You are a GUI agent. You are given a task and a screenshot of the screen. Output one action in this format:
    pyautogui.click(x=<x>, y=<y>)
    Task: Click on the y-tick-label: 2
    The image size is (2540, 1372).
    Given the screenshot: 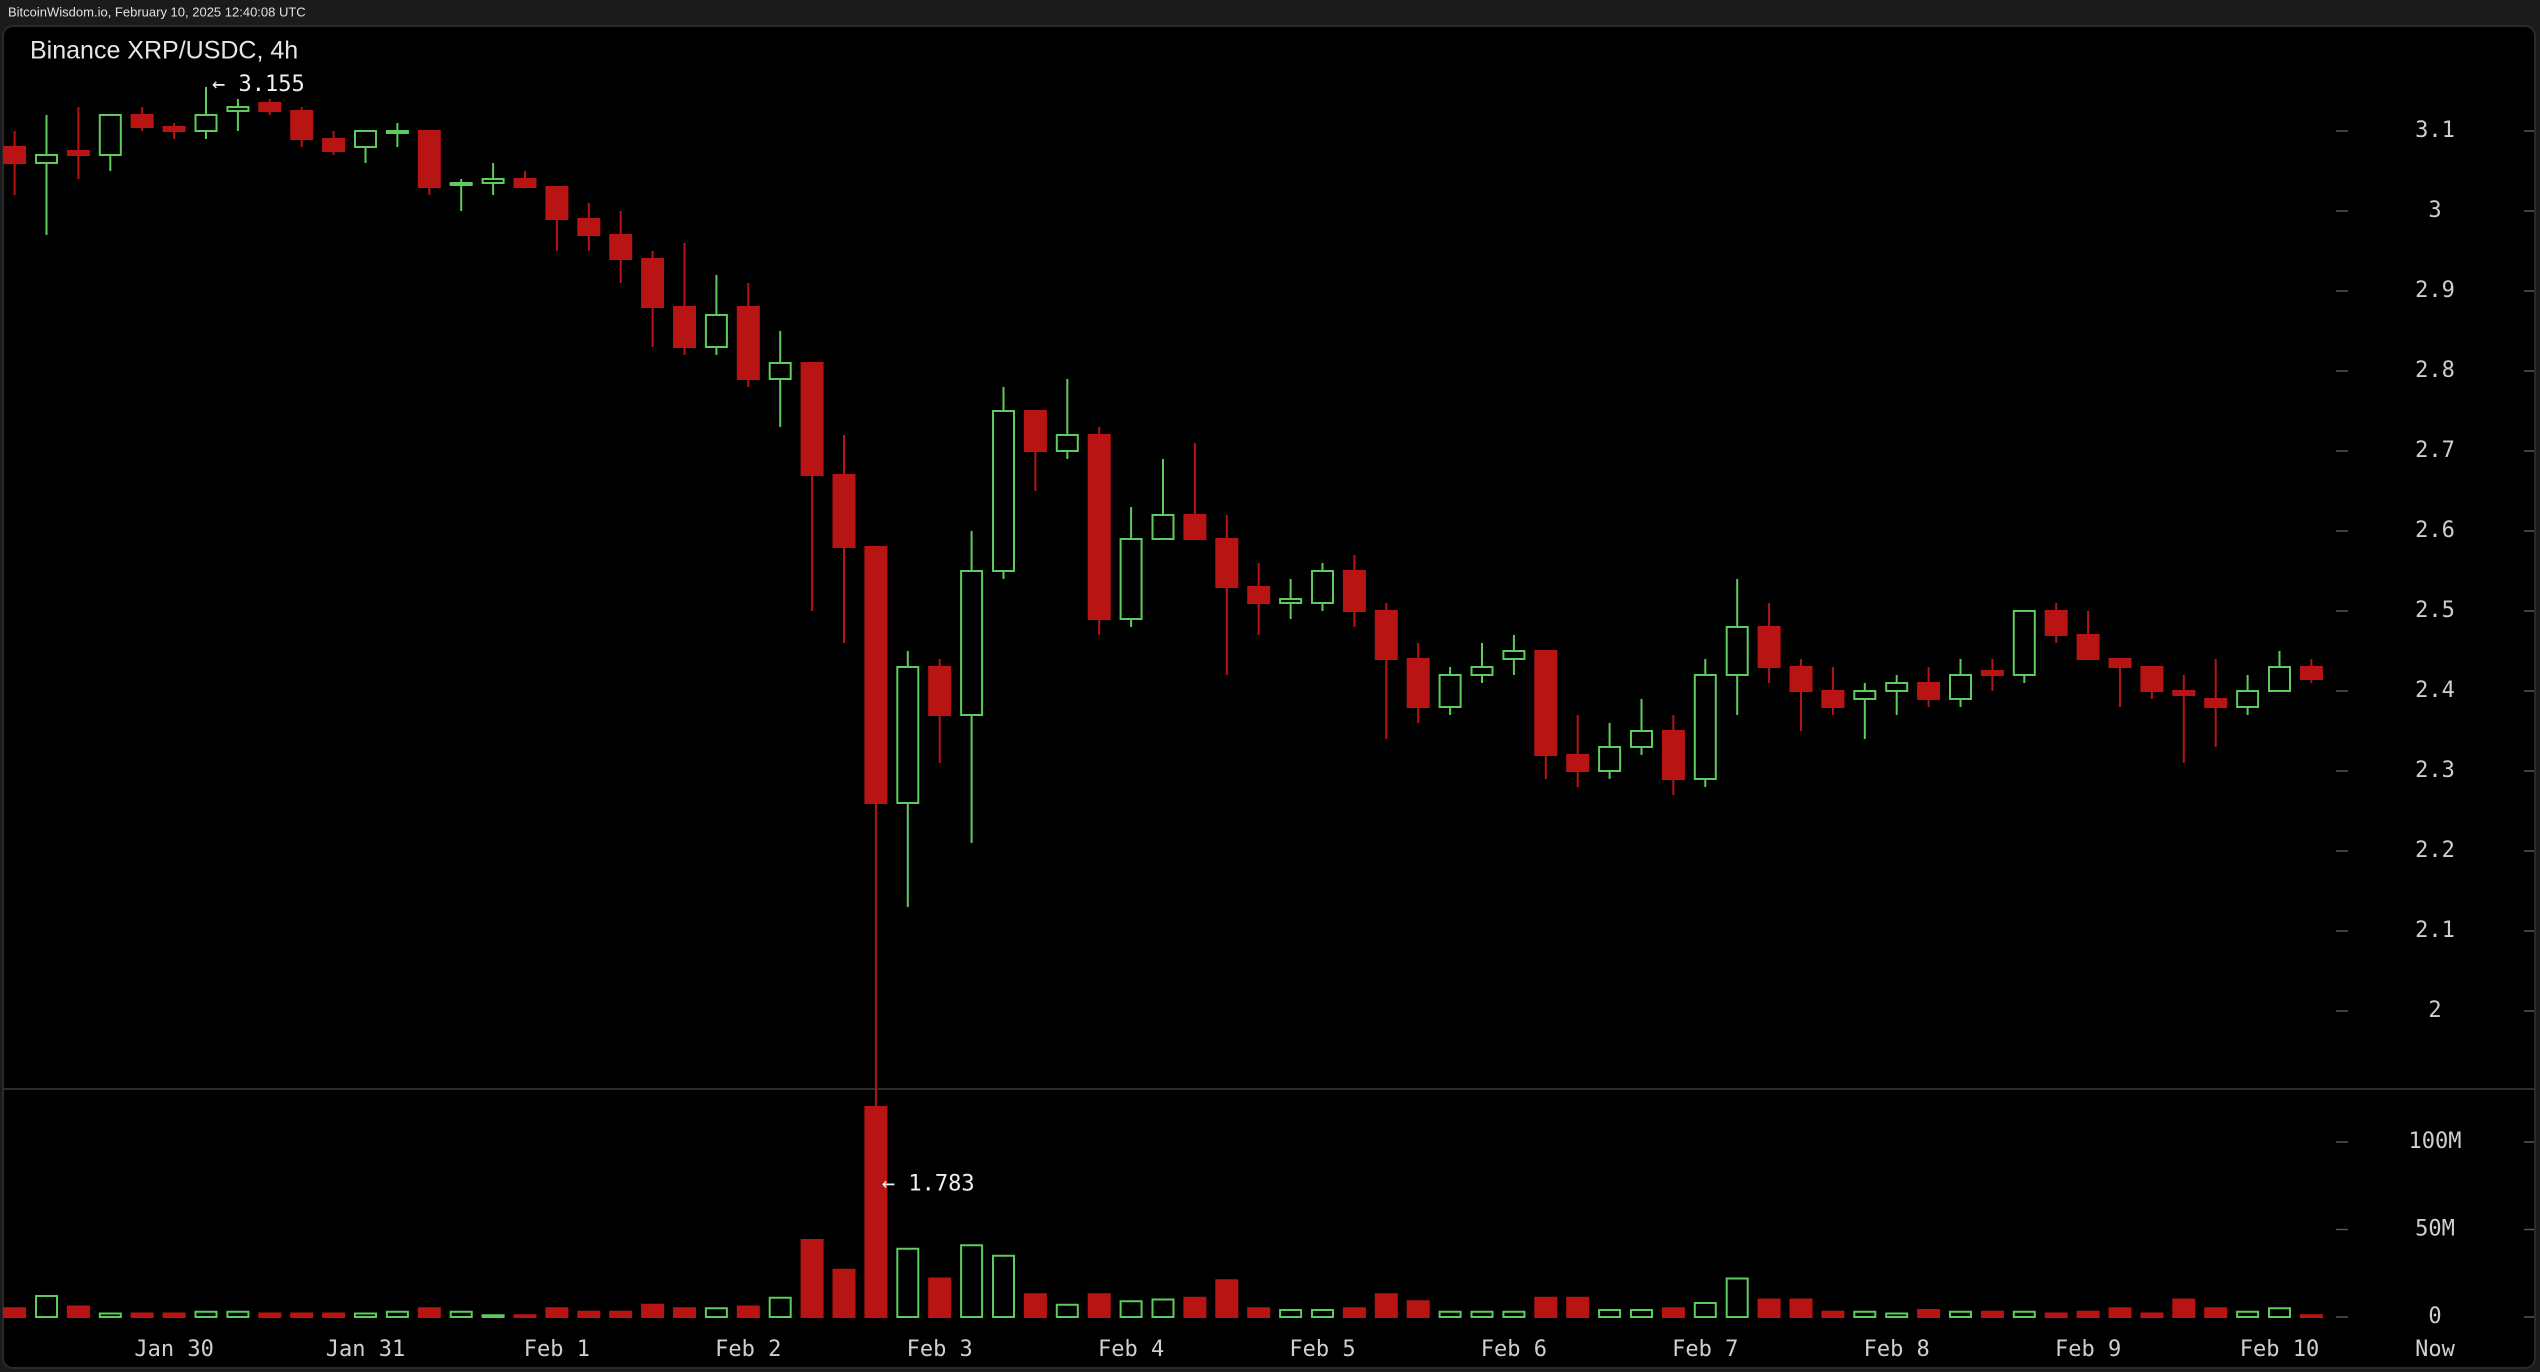 What is the action you would take?
    pyautogui.click(x=2434, y=1010)
    